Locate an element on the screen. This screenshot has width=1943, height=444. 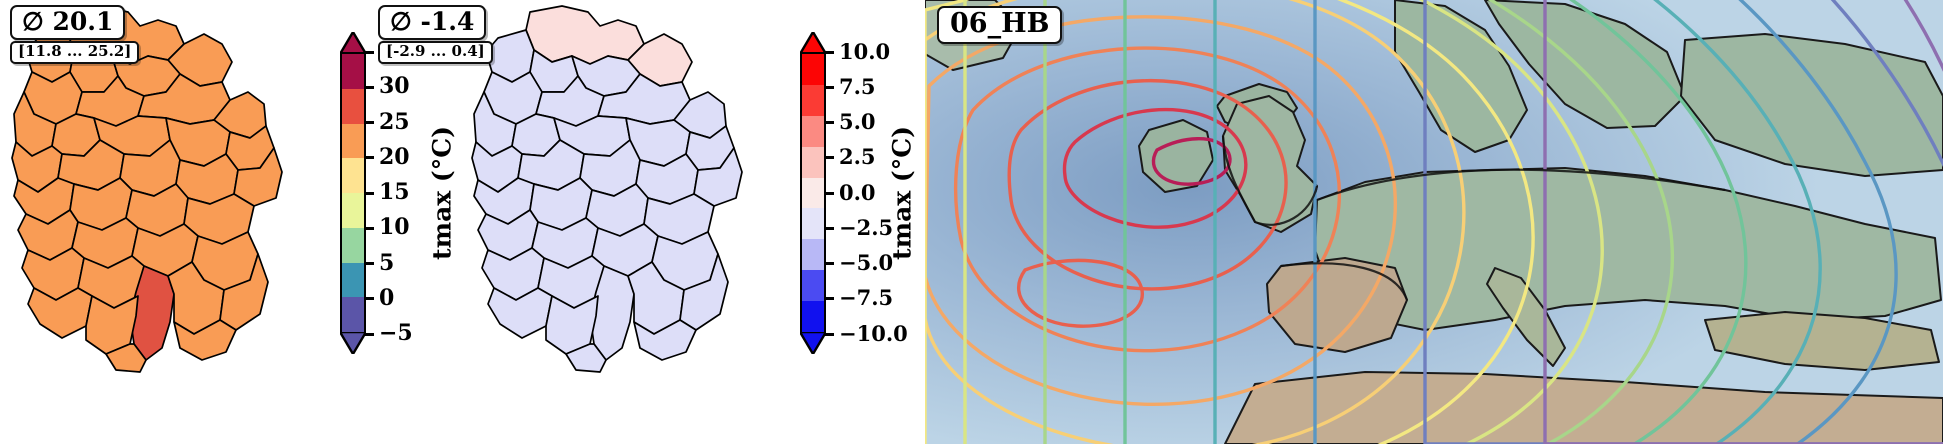
colorbar-anomaly-gradient is located at coordinates (813, 193).